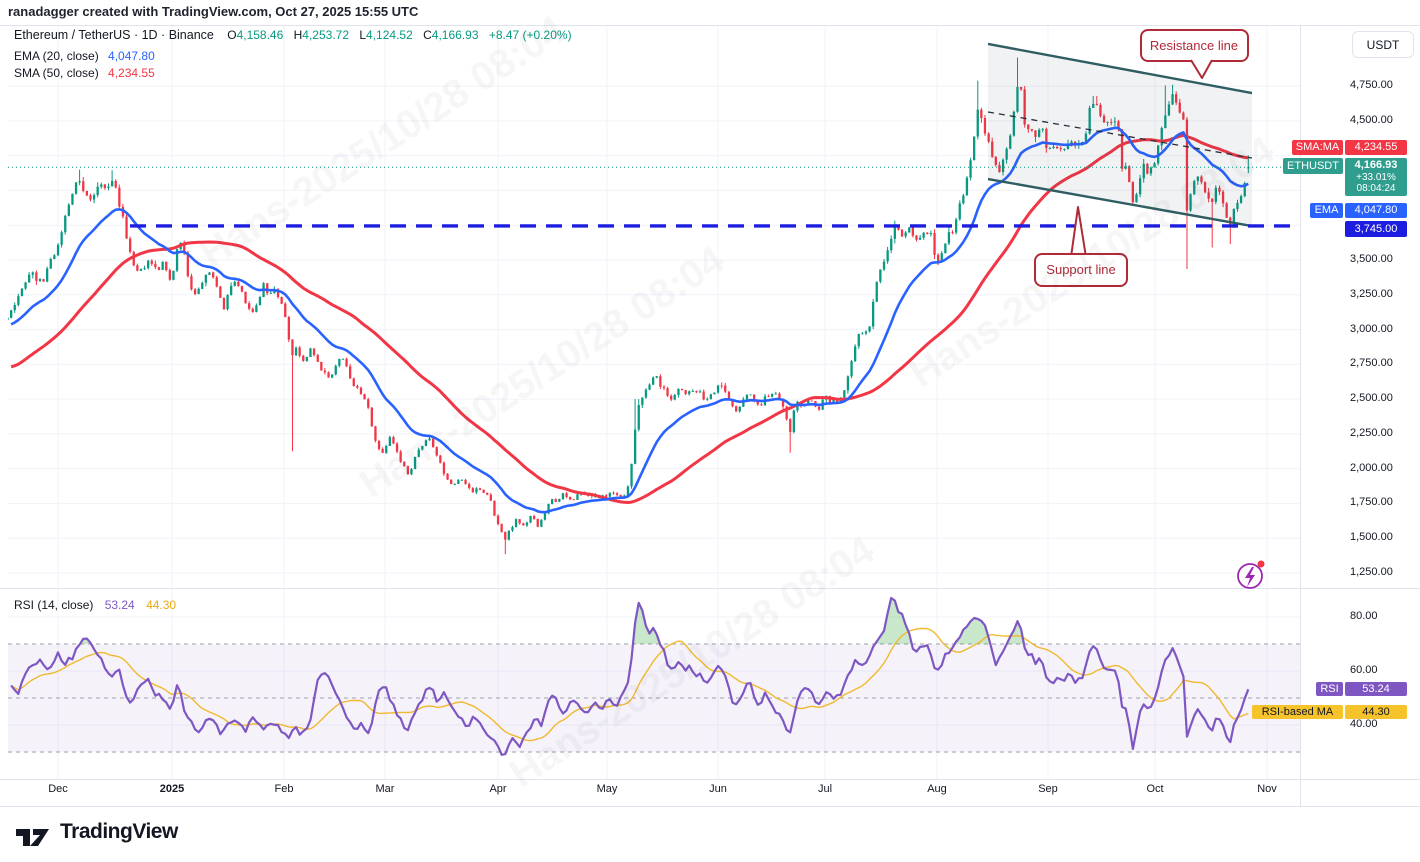 Image resolution: width=1420 pixels, height=862 pixels. What do you see at coordinates (1120, 202) in the screenshot?
I see `channel-lower-line` at bounding box center [1120, 202].